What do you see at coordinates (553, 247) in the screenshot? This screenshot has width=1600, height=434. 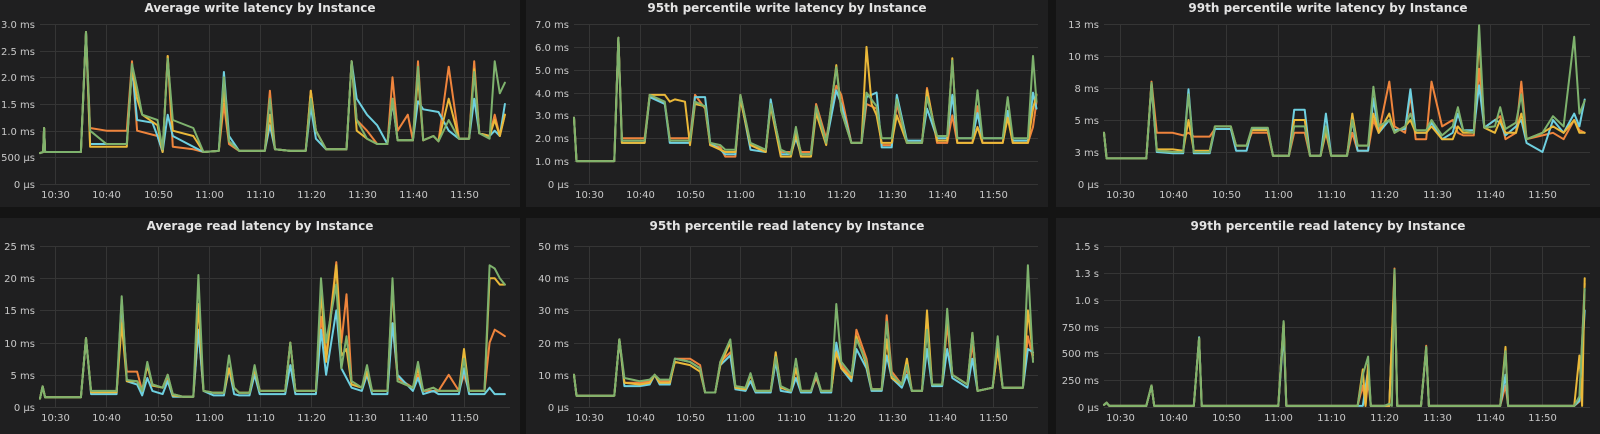 I see `y-tick-label: 50 ms` at bounding box center [553, 247].